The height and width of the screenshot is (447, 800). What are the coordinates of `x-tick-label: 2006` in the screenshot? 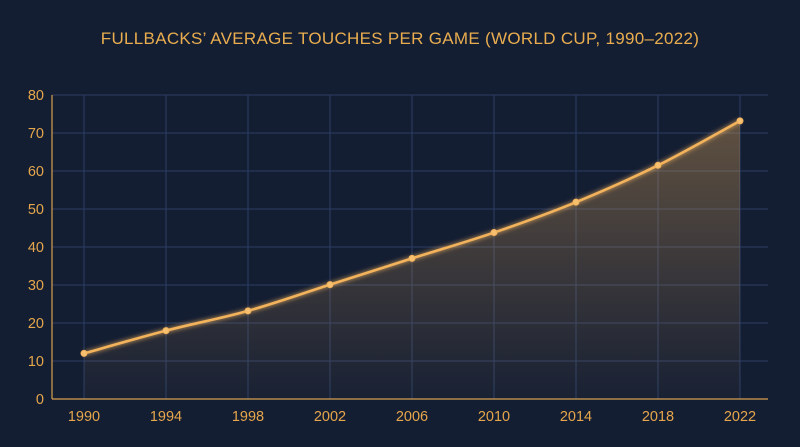 It's located at (412, 417).